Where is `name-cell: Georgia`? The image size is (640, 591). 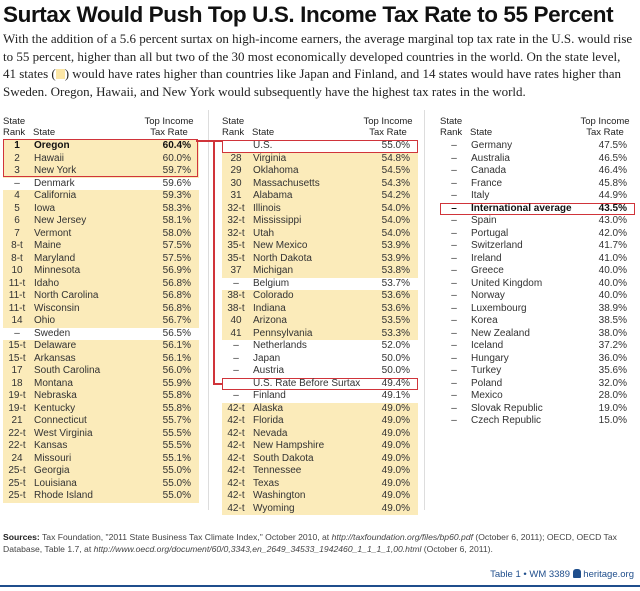
name-cell: Georgia is located at coordinates (52, 470).